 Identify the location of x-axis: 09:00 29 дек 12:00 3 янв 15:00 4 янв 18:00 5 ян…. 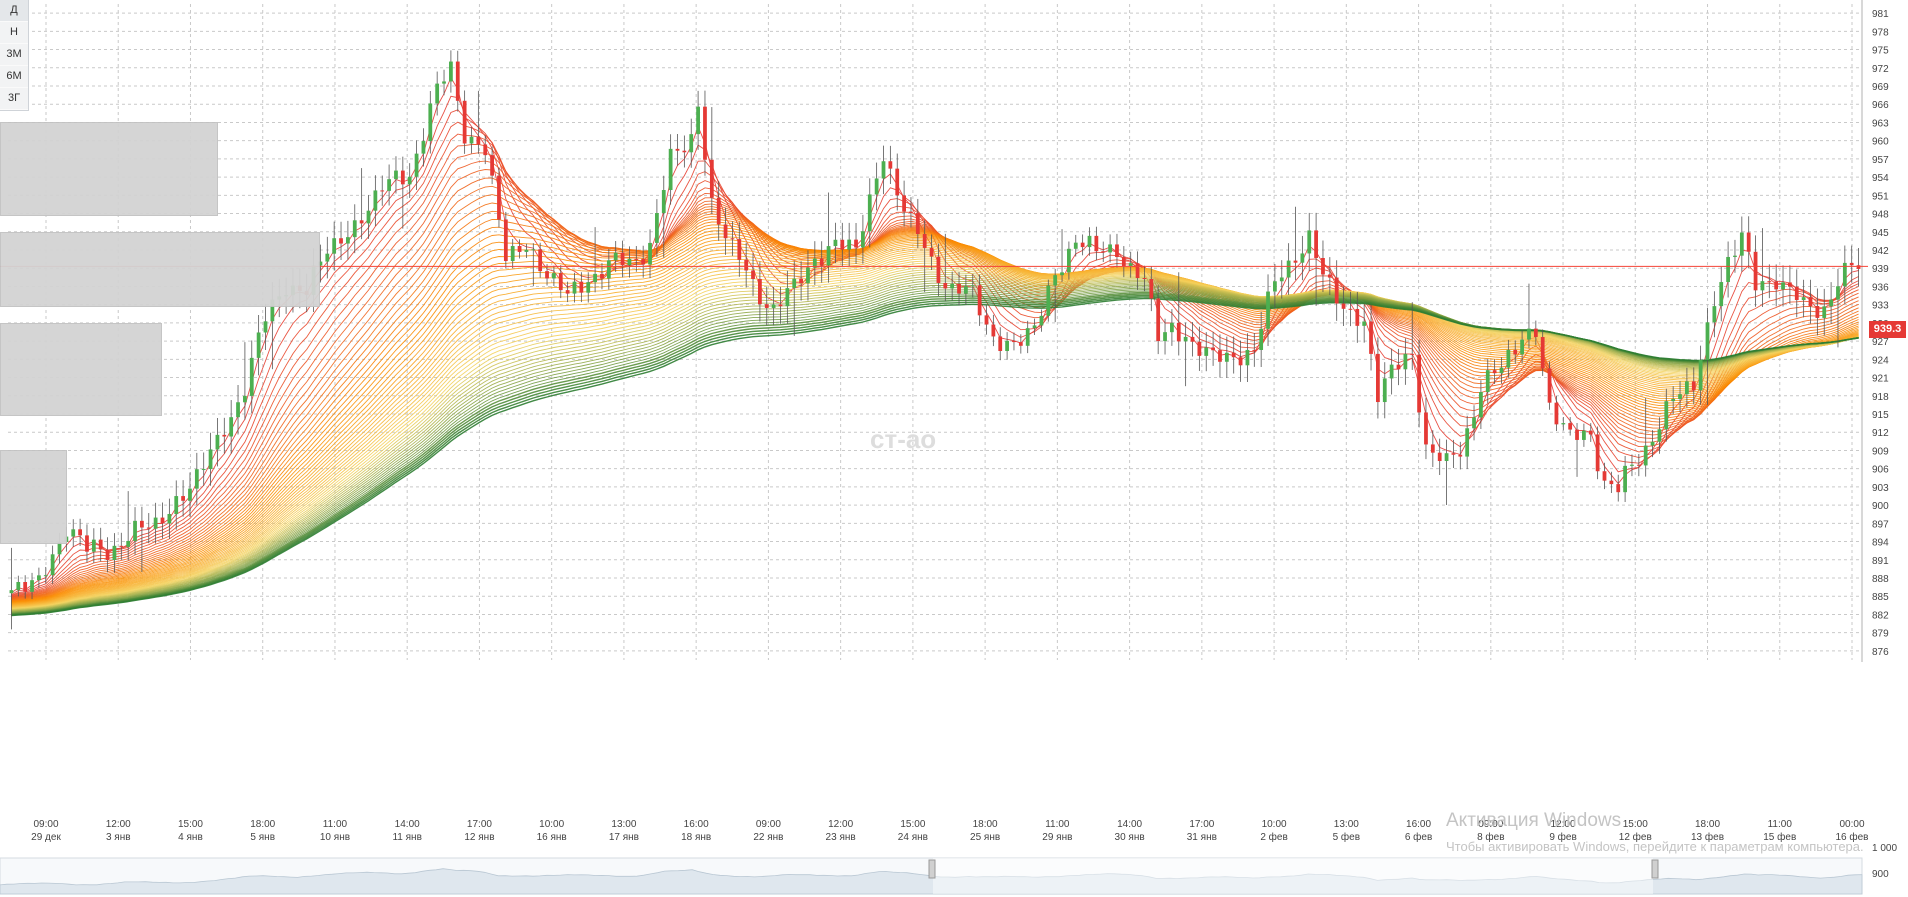
(949, 831).